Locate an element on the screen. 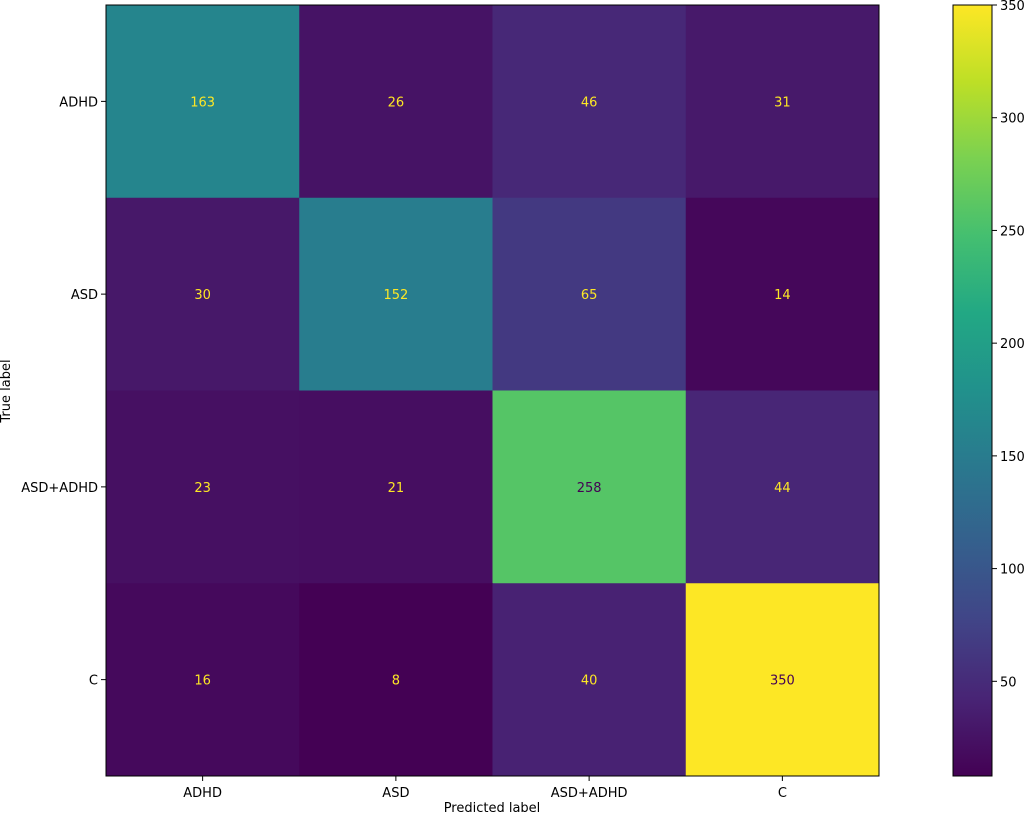 The image size is (1024, 815). cell-value-label: 46 is located at coordinates (589, 102).